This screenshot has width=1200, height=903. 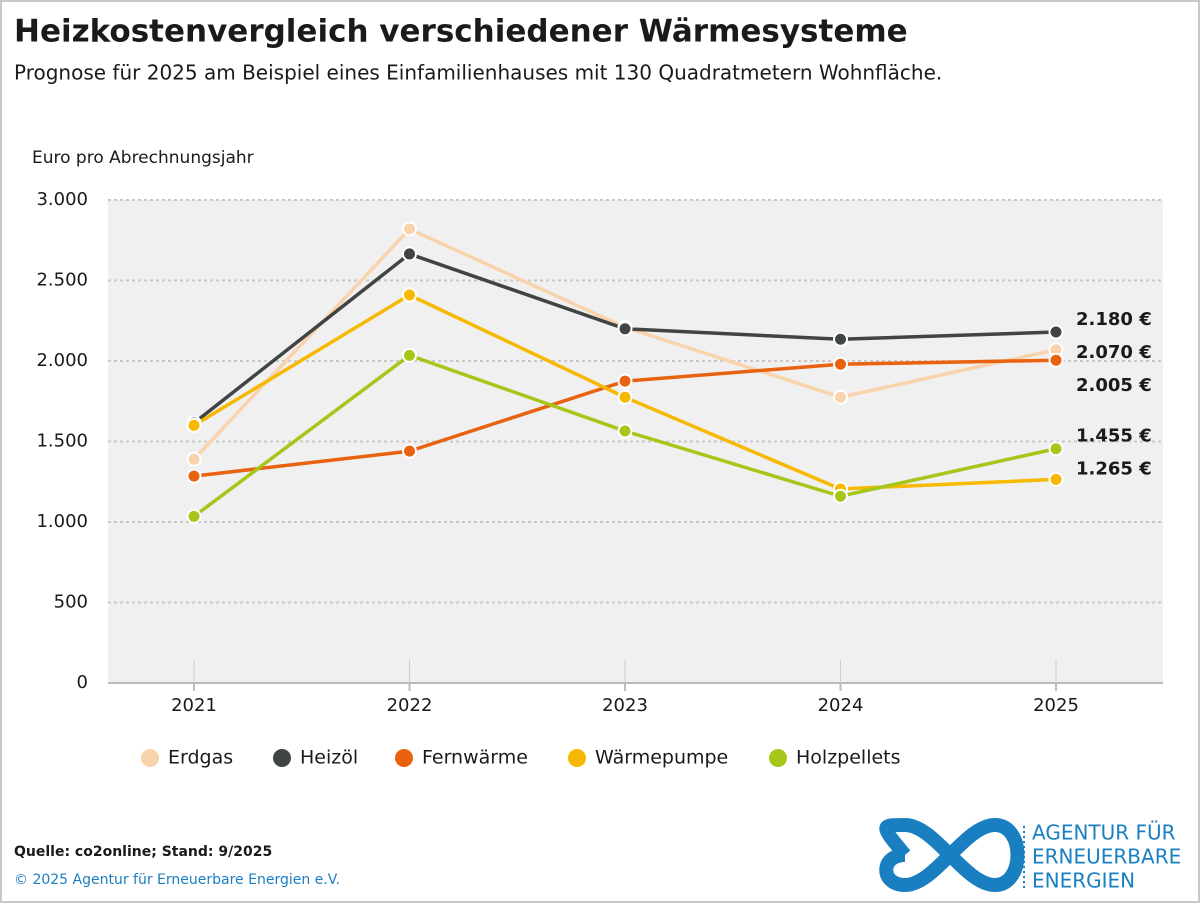 I want to click on y-tick-label: 3.000, so click(x=62, y=199).